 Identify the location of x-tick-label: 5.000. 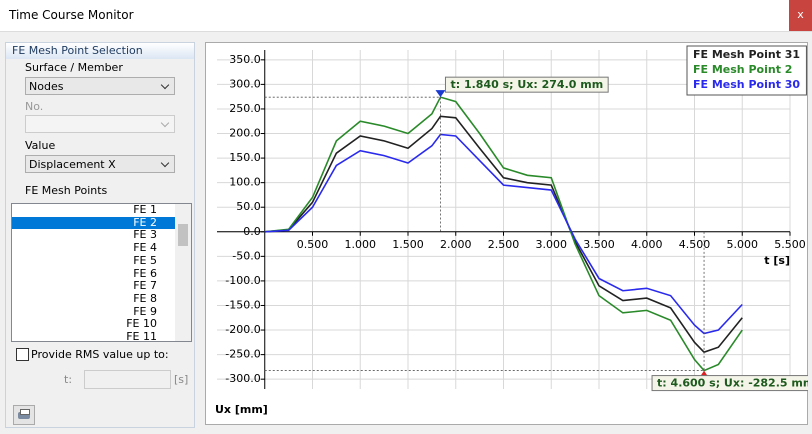
(743, 244).